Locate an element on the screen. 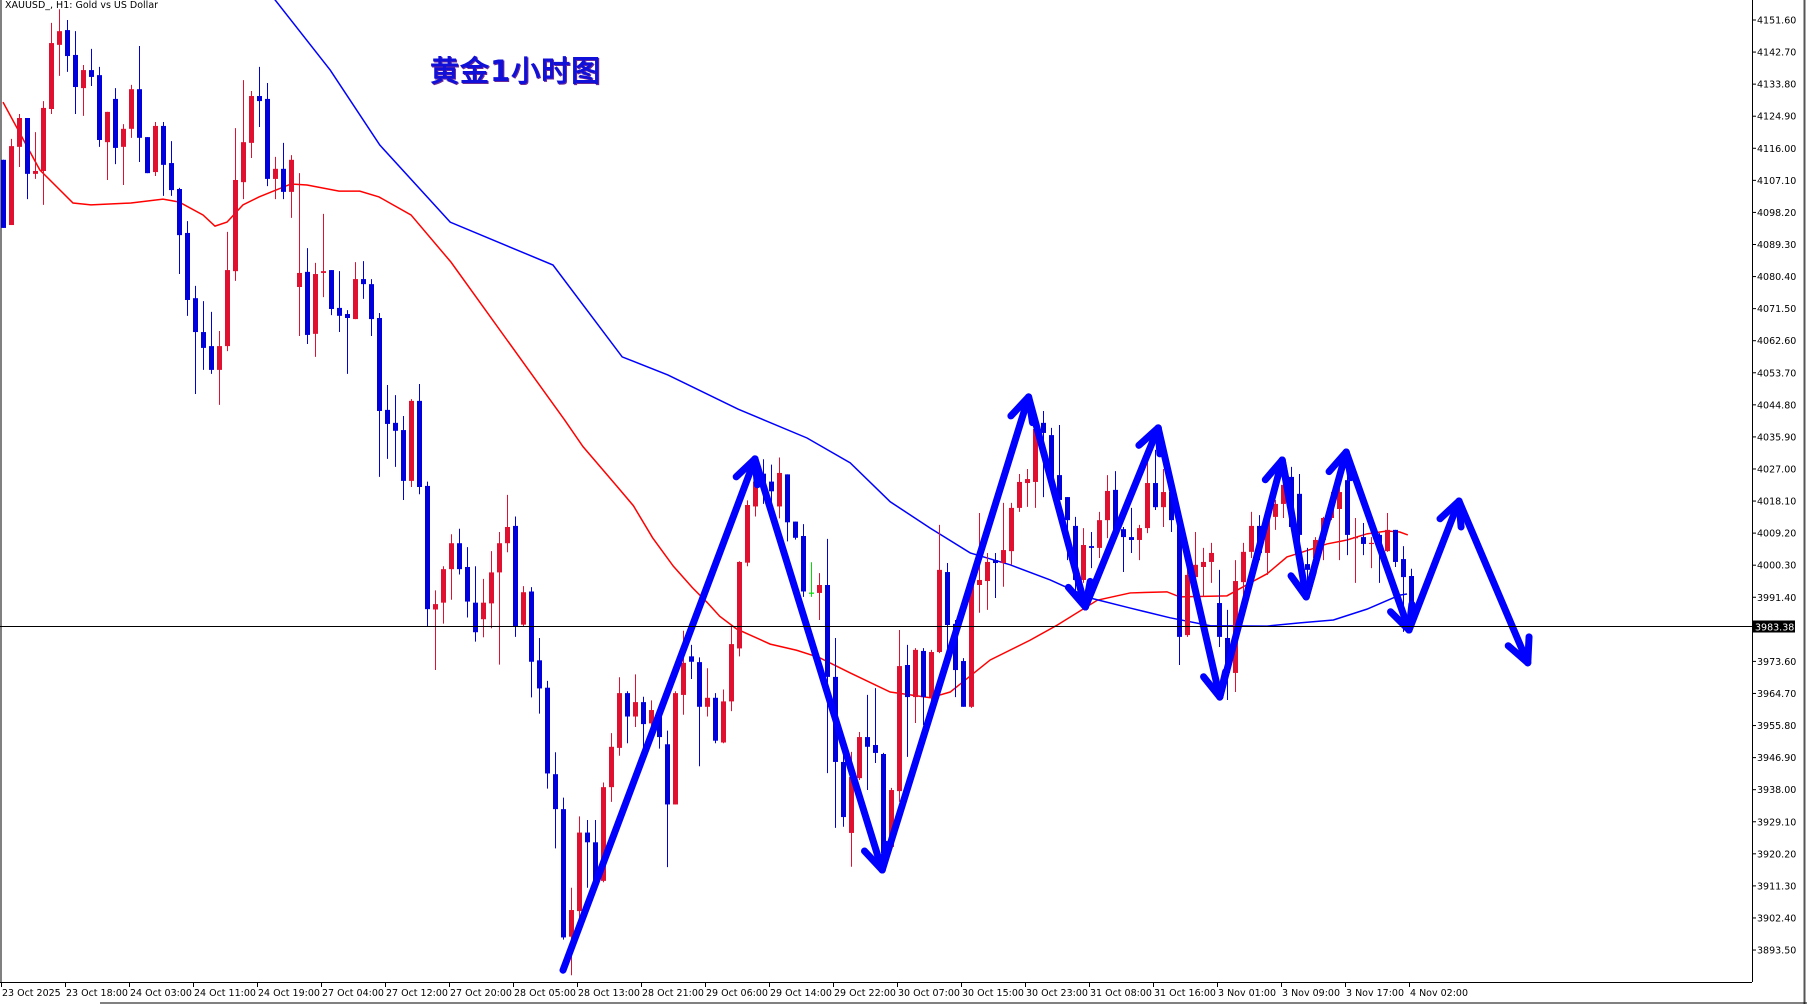  time-tick-label: 28 Oct 21:00 is located at coordinates (673, 993).